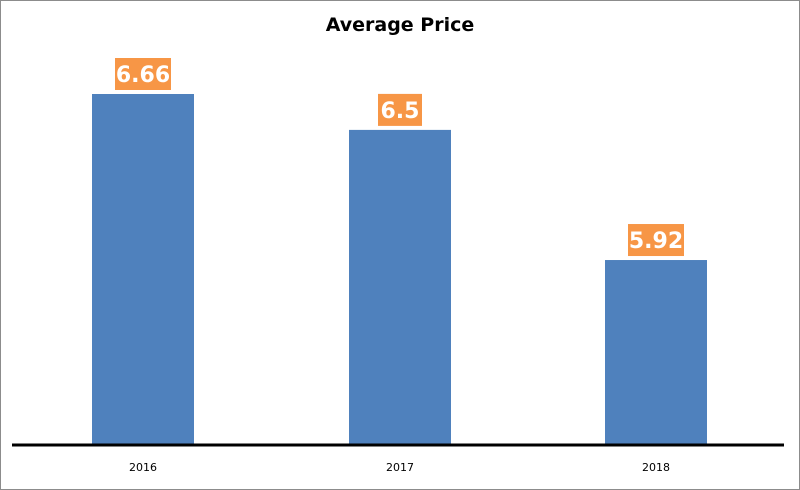 This screenshot has width=800, height=490. I want to click on bar-2016, so click(143, 269).